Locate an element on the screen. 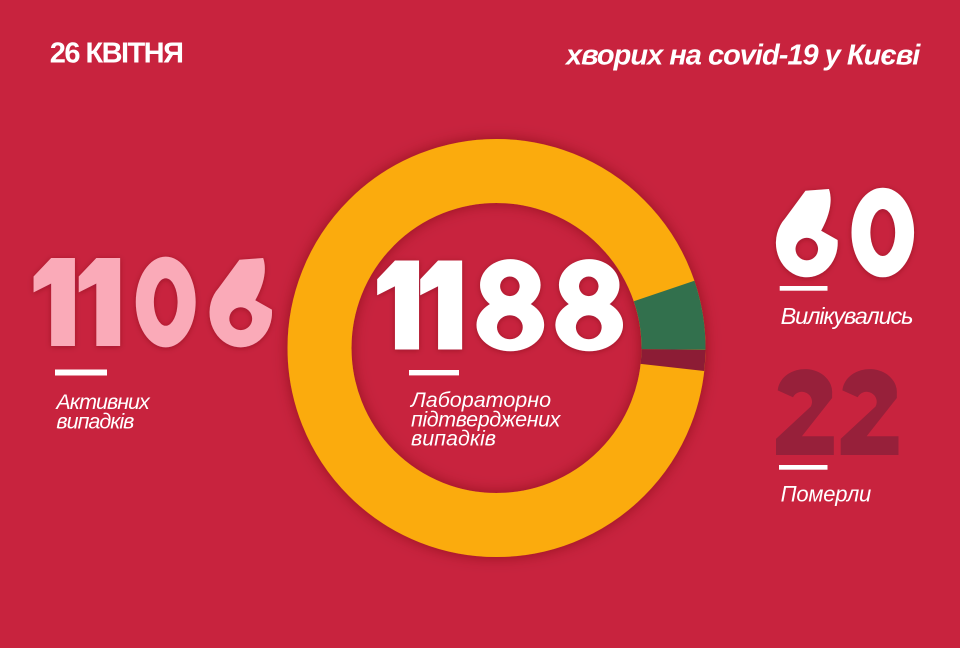 This screenshot has width=960, height=648. svg-text: підтверджених is located at coordinates (486, 419).